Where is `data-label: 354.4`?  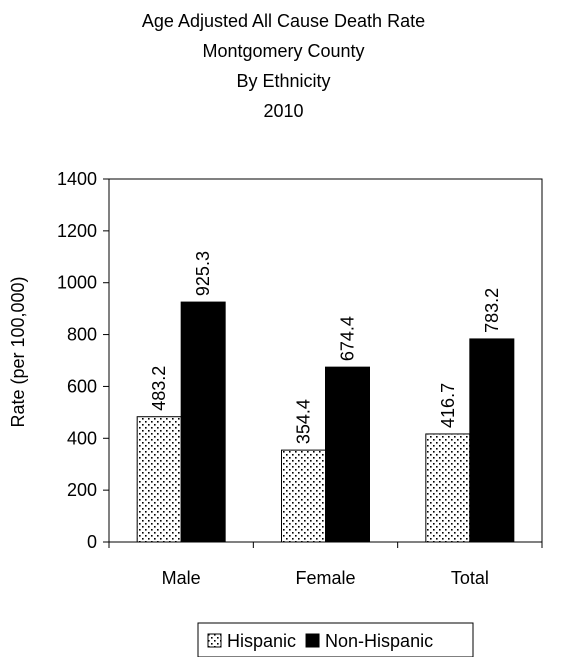 data-label: 354.4 is located at coordinates (304, 421).